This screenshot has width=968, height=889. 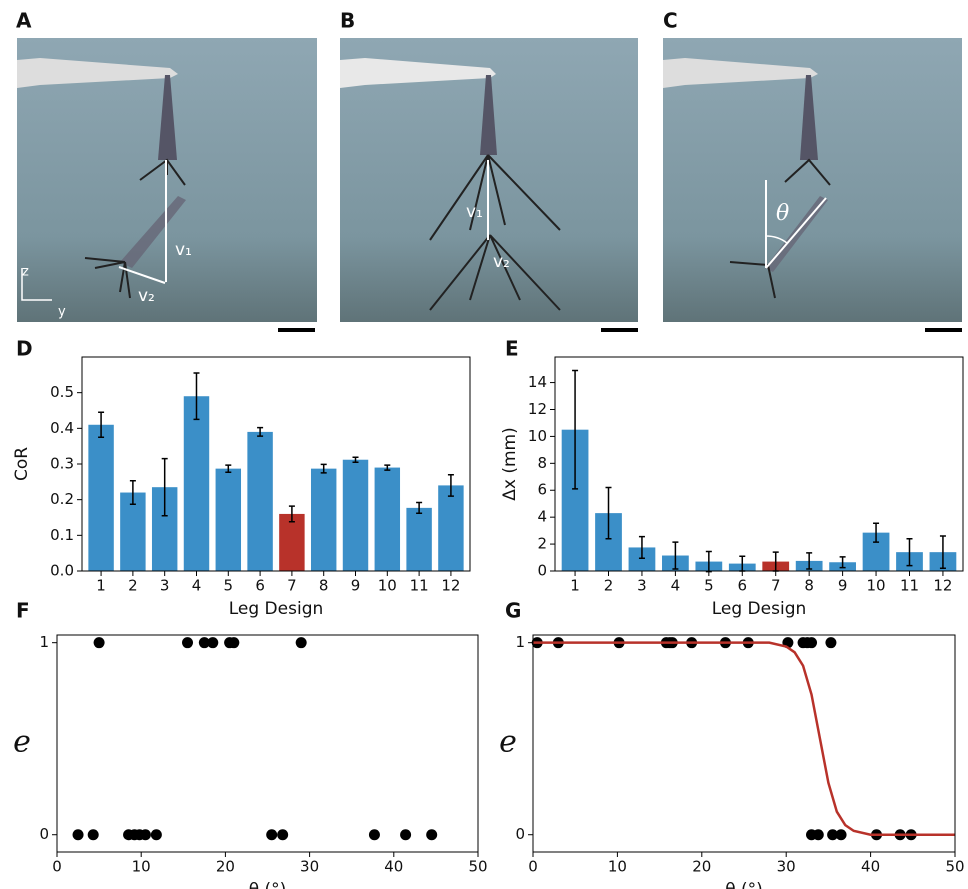 I want to click on panel-label: B, so click(x=347, y=21).